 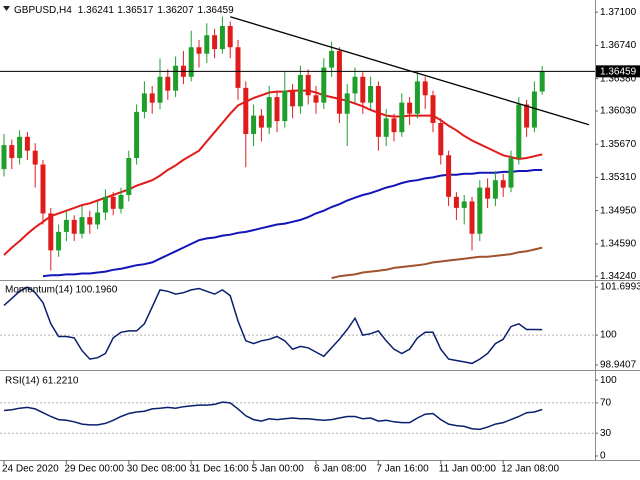 I want to click on x-tick-label: 11 Jan 00:00, so click(x=468, y=469).